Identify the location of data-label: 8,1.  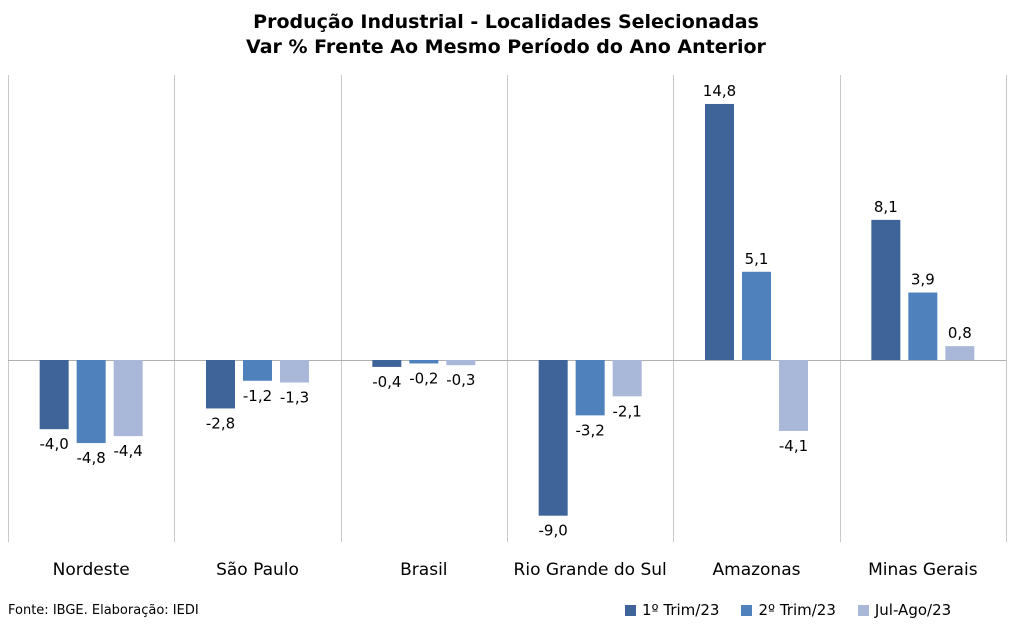
(886, 207).